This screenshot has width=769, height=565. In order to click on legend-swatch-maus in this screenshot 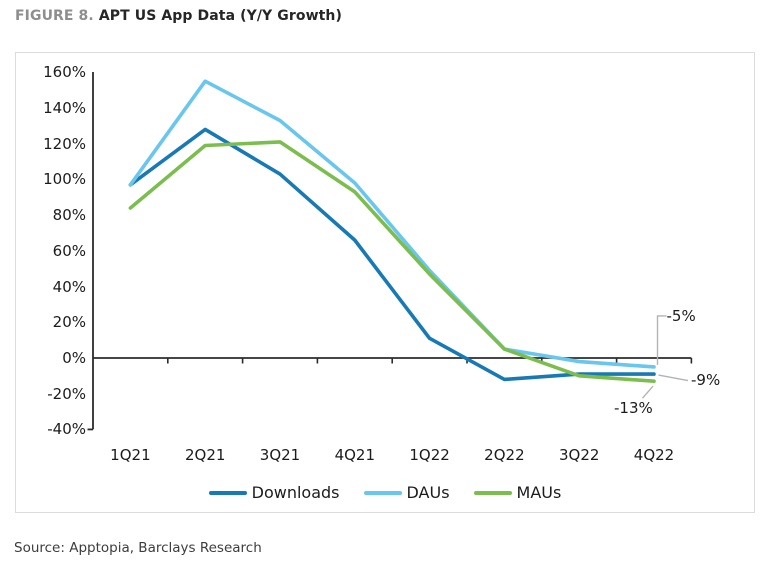, I will do `click(492, 492)`.